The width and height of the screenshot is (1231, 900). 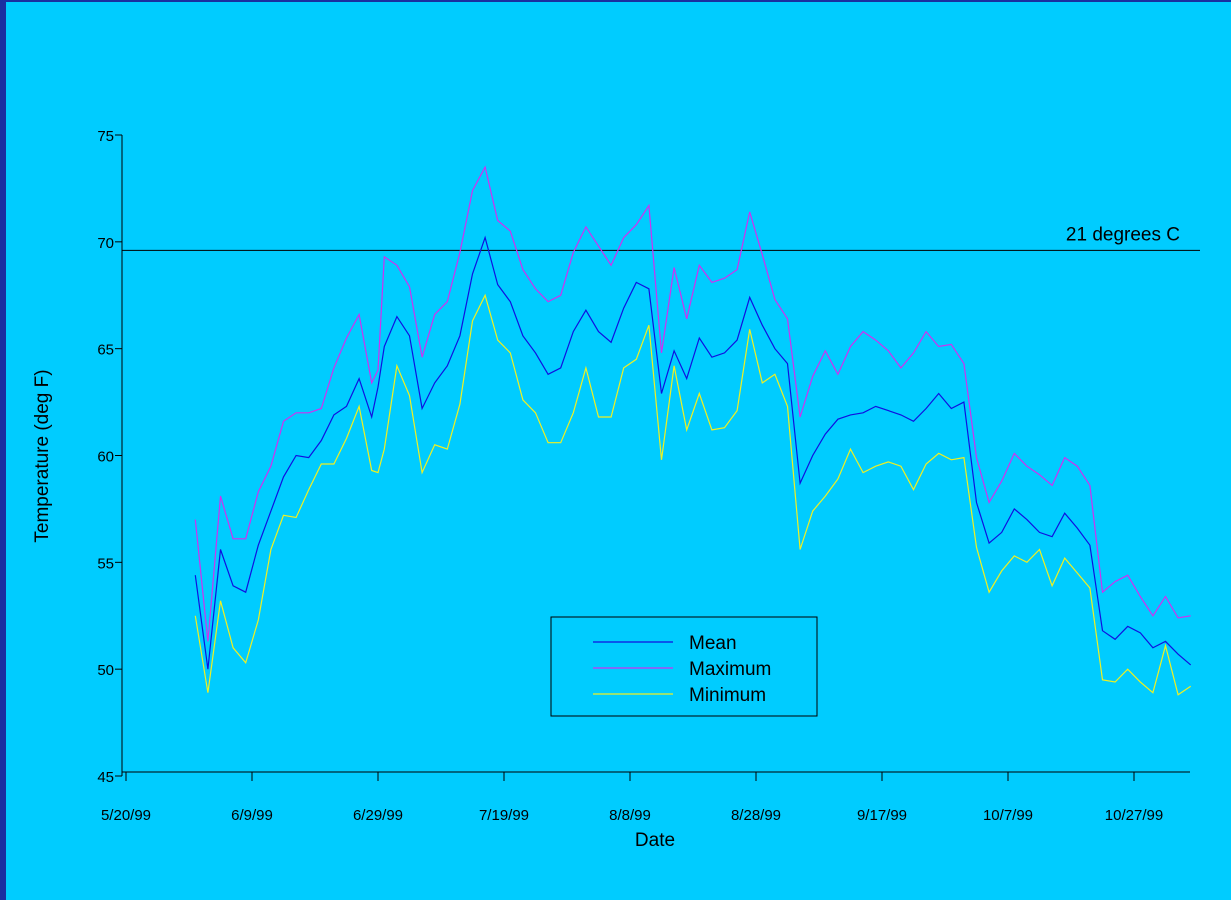 What do you see at coordinates (252, 815) in the screenshot?
I see `x-tick-label: 6/9/99` at bounding box center [252, 815].